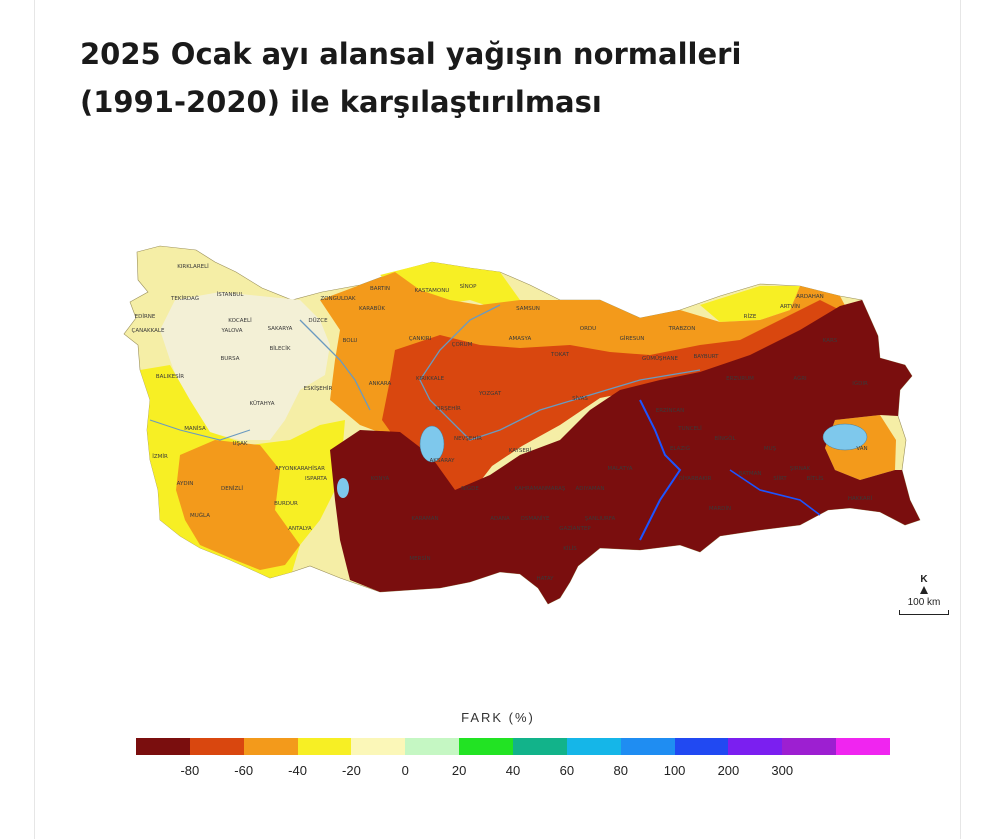 Image resolution: width=996 pixels, height=839 pixels. What do you see at coordinates (462, 345) in the screenshot?
I see `province-label: ÇORUM` at bounding box center [462, 345].